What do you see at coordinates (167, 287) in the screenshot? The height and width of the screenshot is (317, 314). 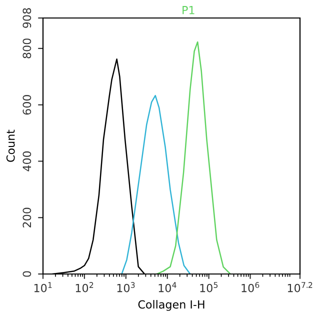 I see `x-tick-label: 10$^{4}$` at bounding box center [167, 287].